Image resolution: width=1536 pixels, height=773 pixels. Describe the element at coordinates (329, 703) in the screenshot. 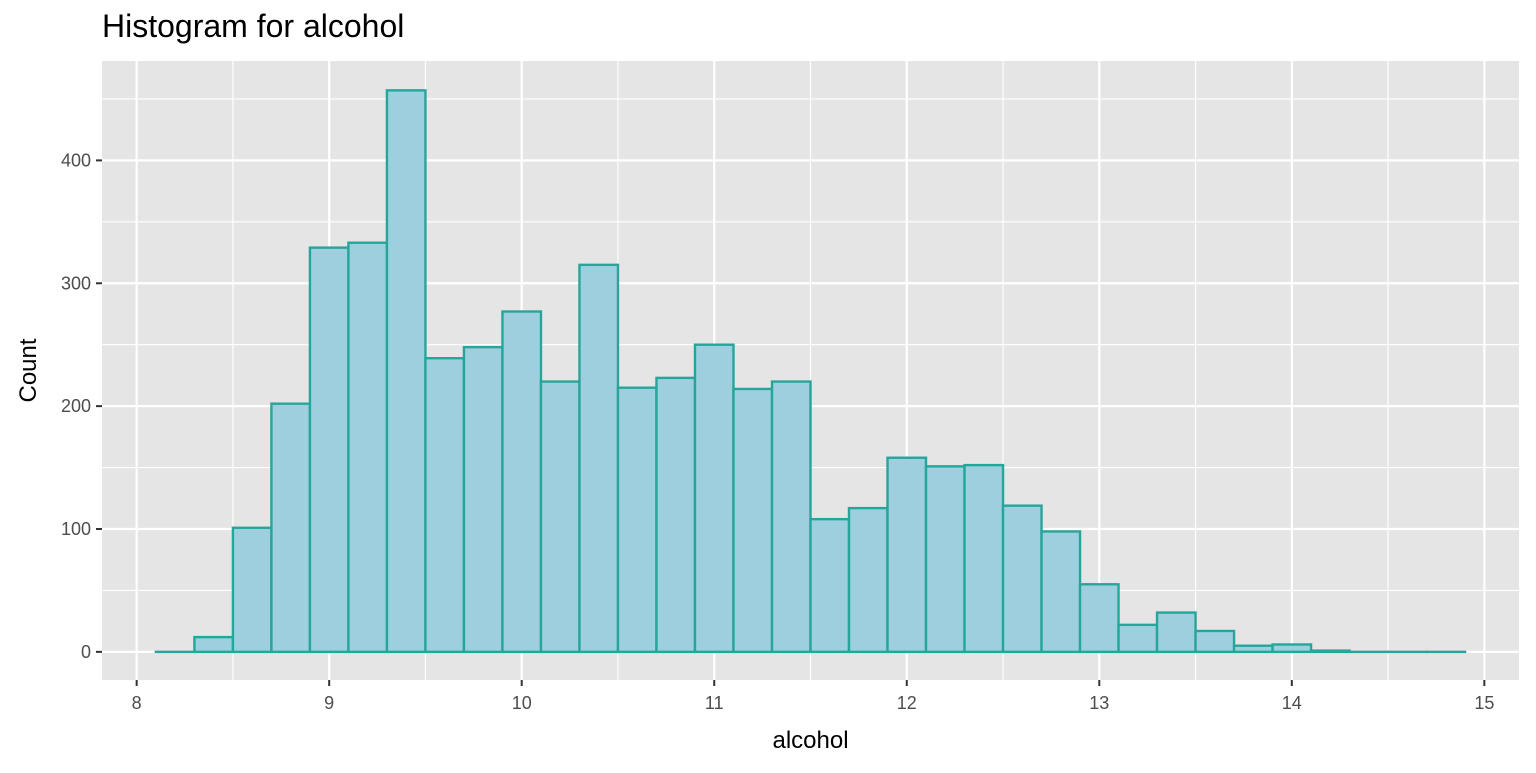

I see `x-tick-label: 9` at that location.